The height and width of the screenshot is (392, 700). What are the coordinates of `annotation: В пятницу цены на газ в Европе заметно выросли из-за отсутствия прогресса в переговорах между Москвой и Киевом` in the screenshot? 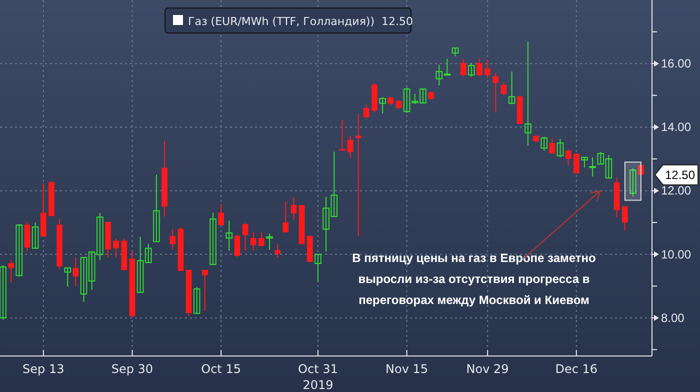 It's located at (474, 279).